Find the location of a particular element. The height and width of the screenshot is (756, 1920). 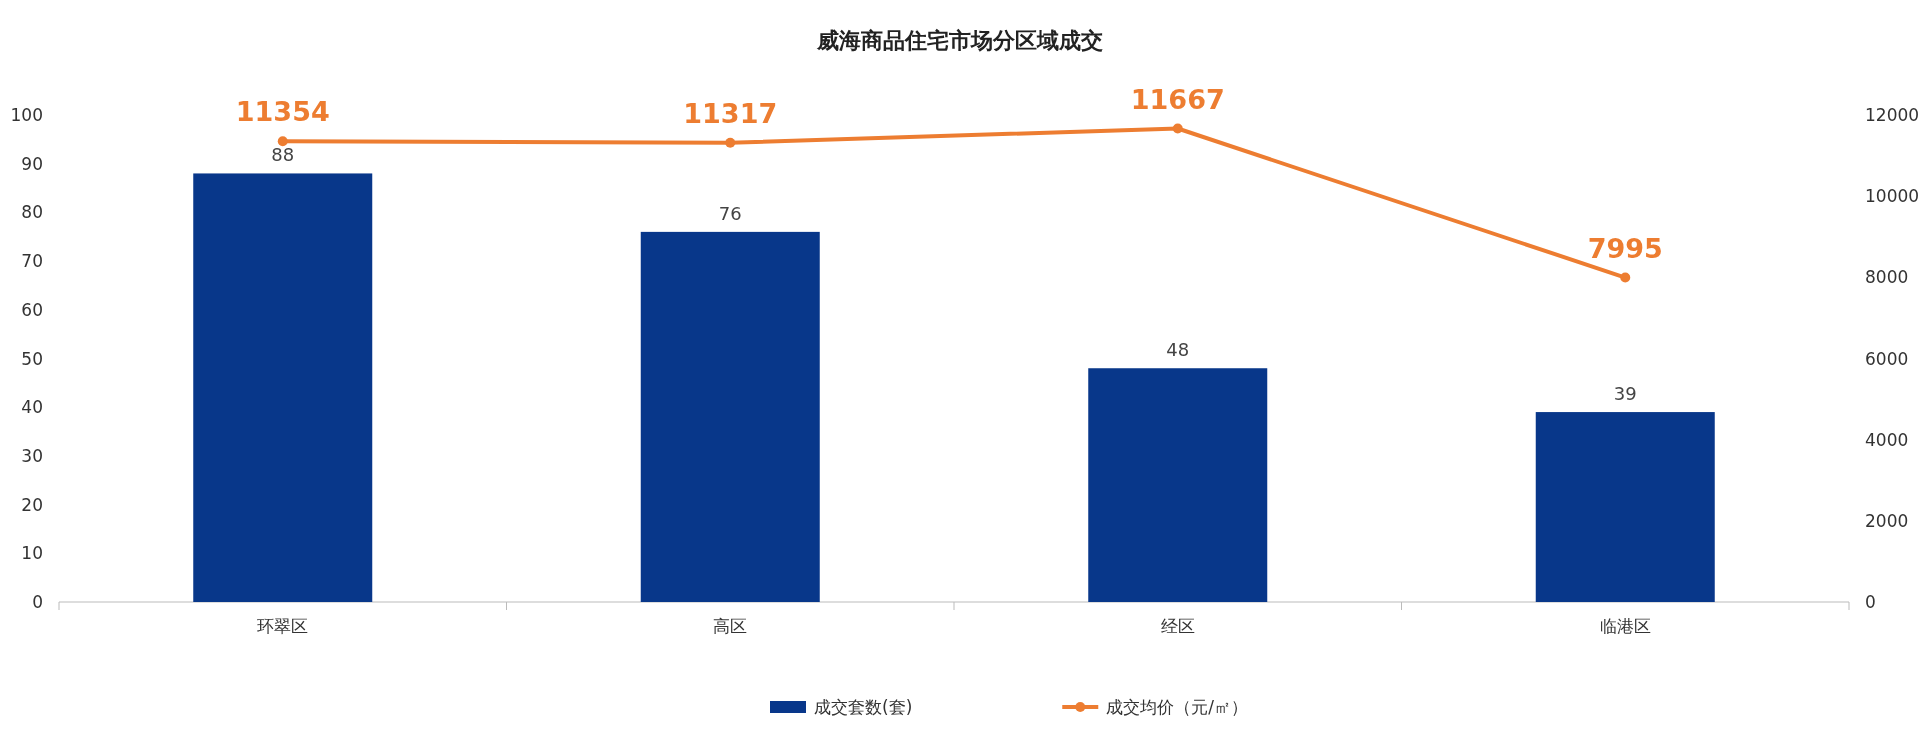

y-tick-label: 10 is located at coordinates (32, 553).